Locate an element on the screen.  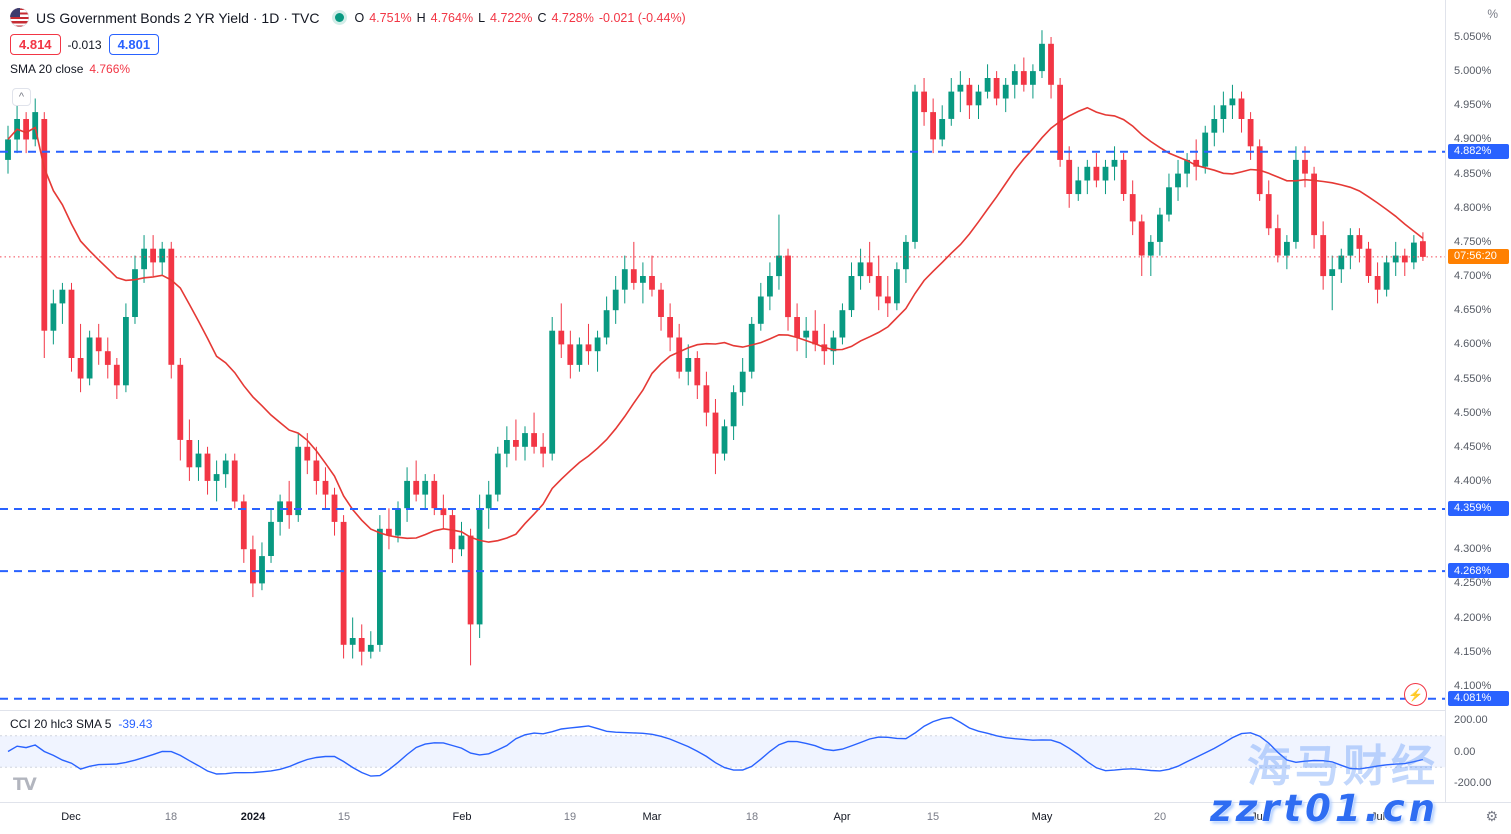
price-tick-label: 4.150% is located at coordinates (1473, 651).